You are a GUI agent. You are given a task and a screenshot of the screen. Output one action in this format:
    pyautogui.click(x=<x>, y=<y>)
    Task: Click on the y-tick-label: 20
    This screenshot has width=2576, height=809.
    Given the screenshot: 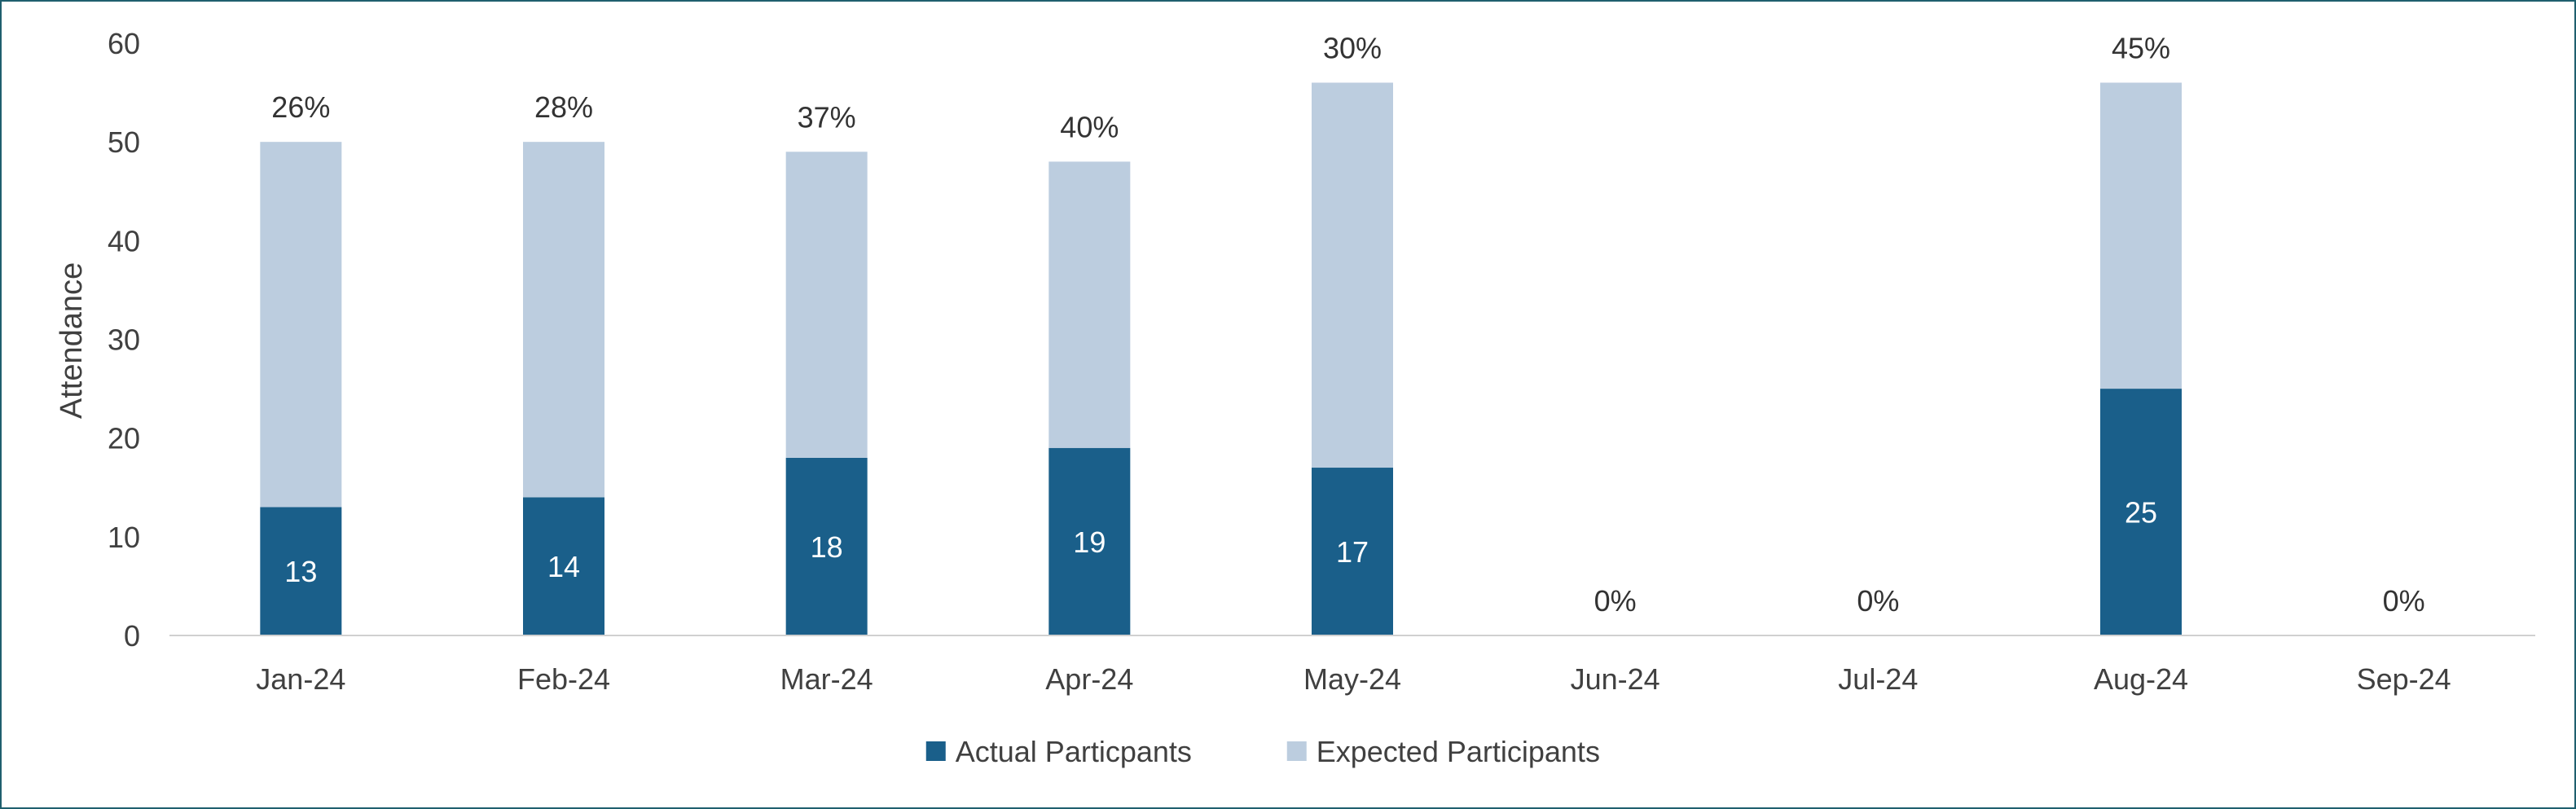 What is the action you would take?
    pyautogui.click(x=124, y=438)
    